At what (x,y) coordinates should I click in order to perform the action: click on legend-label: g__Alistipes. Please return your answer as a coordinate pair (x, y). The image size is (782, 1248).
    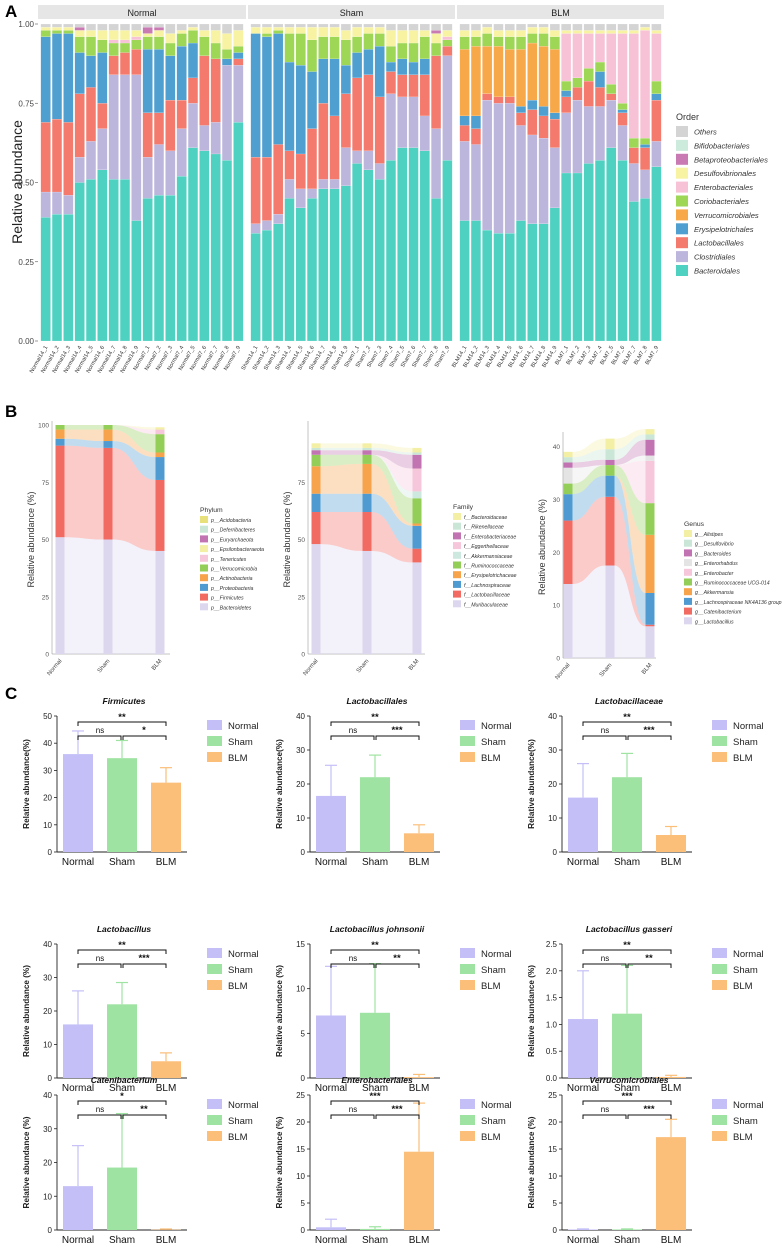
    Looking at the image, I should click on (709, 535).